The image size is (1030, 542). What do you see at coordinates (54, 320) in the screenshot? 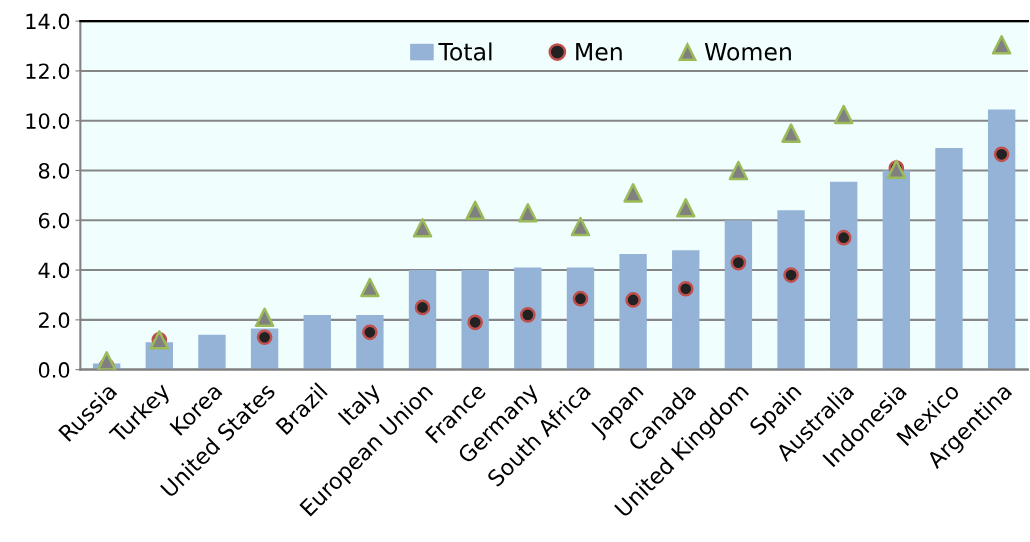
I see `y-tick-label: 2.0` at bounding box center [54, 320].